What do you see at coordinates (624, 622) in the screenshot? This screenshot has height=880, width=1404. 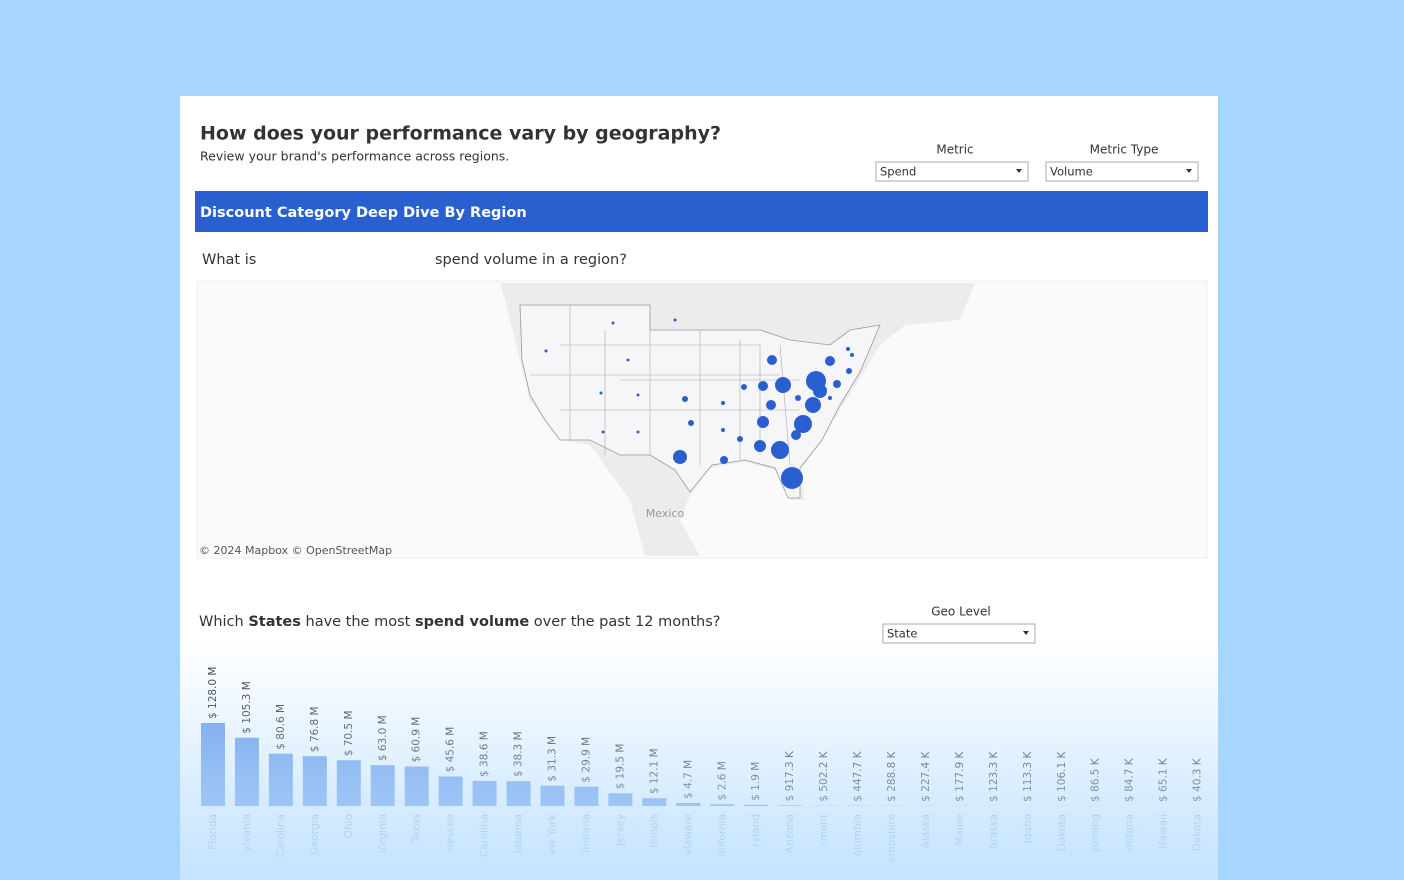 I see `question-part: over the past 12 months?` at bounding box center [624, 622].